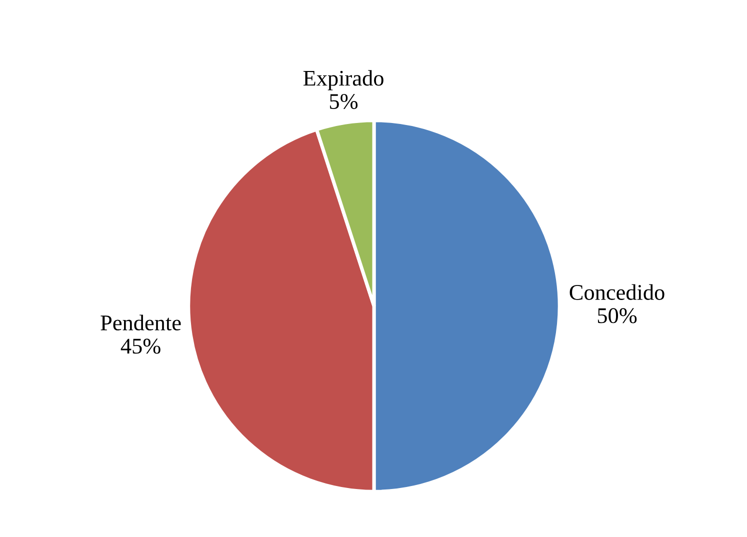 The image size is (747, 537). Describe the element at coordinates (617, 292) in the screenshot. I see `slice-label: Concedido` at that location.